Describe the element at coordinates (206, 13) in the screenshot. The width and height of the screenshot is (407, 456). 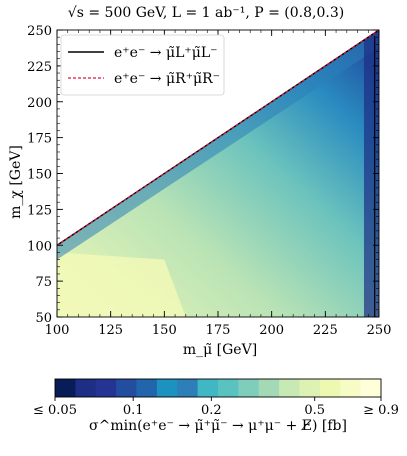
I see `chart-title: √s = 500 GeV, L = 1 ab⁻¹, P = (0.8,0.3)` at that location.